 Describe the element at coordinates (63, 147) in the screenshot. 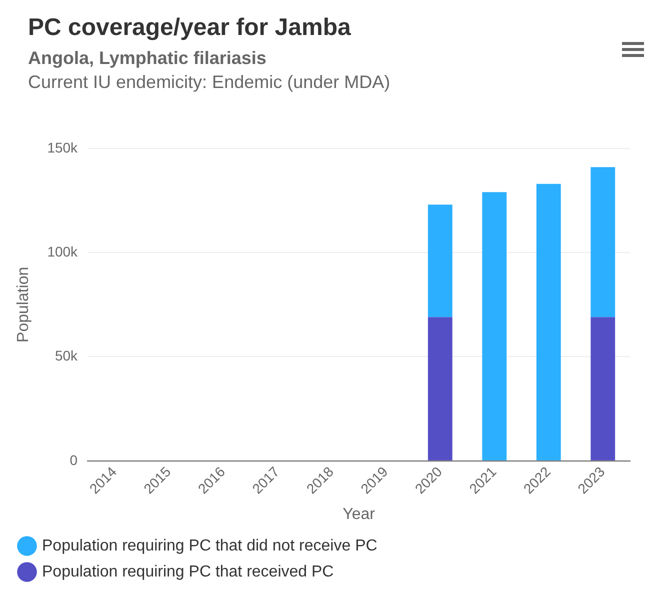

I see `y-tick-label: 150k` at that location.